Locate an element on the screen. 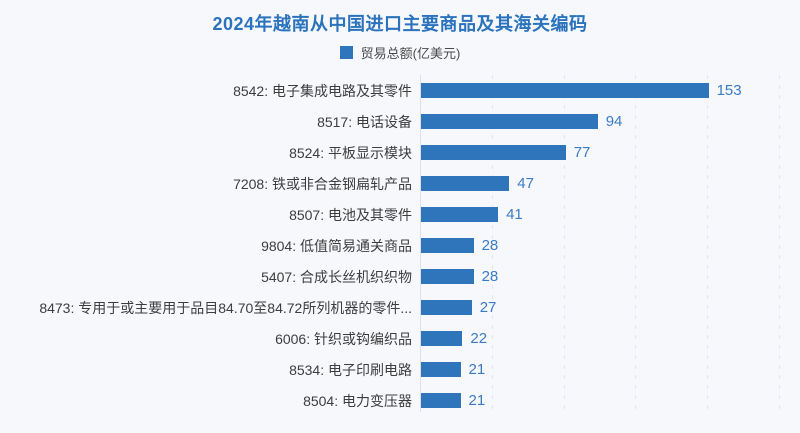  category-label: 8507: 电池及其零件 is located at coordinates (350, 214).